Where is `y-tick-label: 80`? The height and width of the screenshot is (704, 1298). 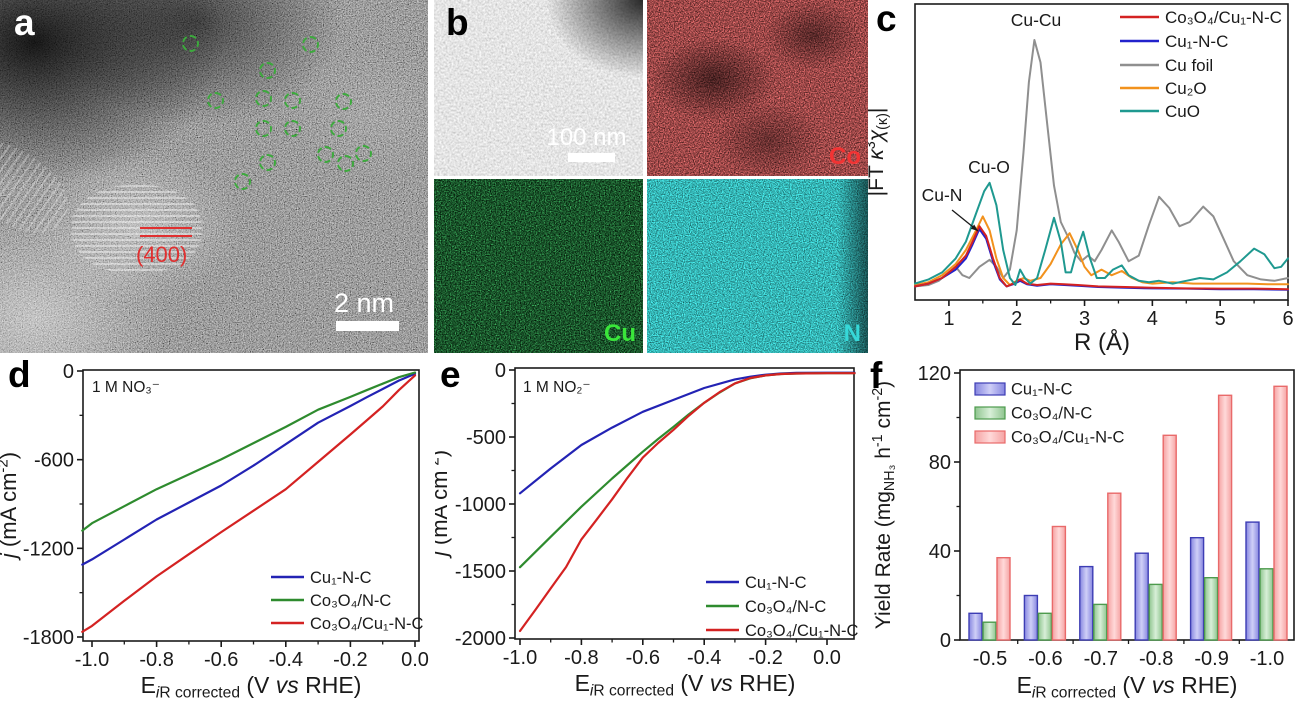
y-tick-label: 80 is located at coordinates (940, 463).